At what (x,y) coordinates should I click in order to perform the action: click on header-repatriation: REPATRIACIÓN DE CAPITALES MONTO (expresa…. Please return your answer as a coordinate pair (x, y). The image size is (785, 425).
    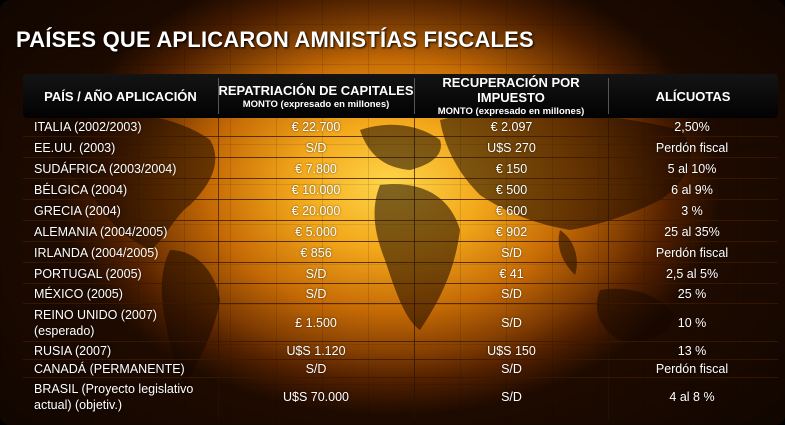
    Looking at the image, I should click on (316, 96).